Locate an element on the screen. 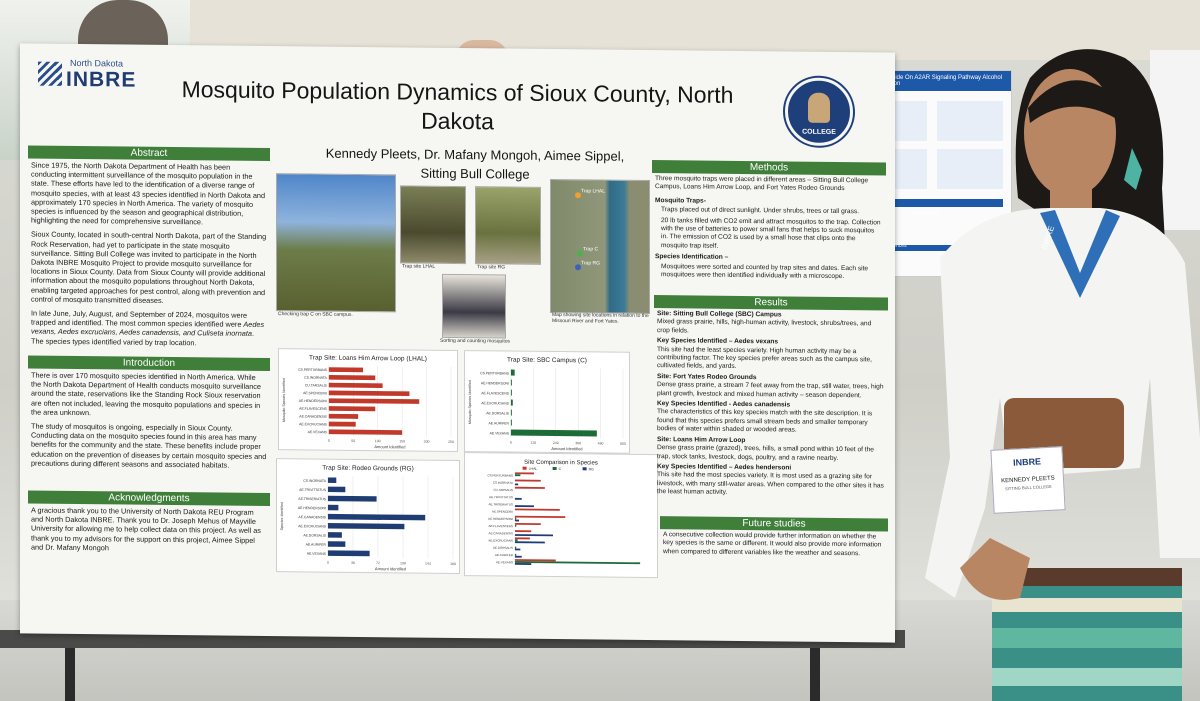 The height and width of the screenshot is (701, 1200). y-axis-label: Mosquito Species Identified is located at coordinates (284, 400).